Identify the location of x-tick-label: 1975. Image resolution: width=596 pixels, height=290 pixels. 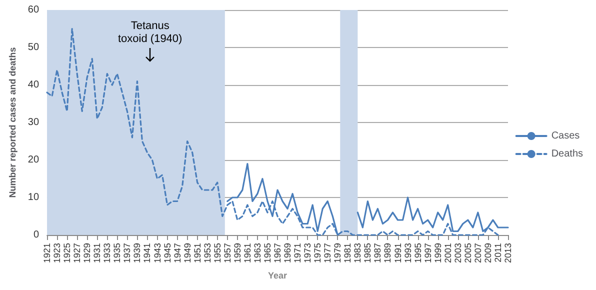
(317, 253).